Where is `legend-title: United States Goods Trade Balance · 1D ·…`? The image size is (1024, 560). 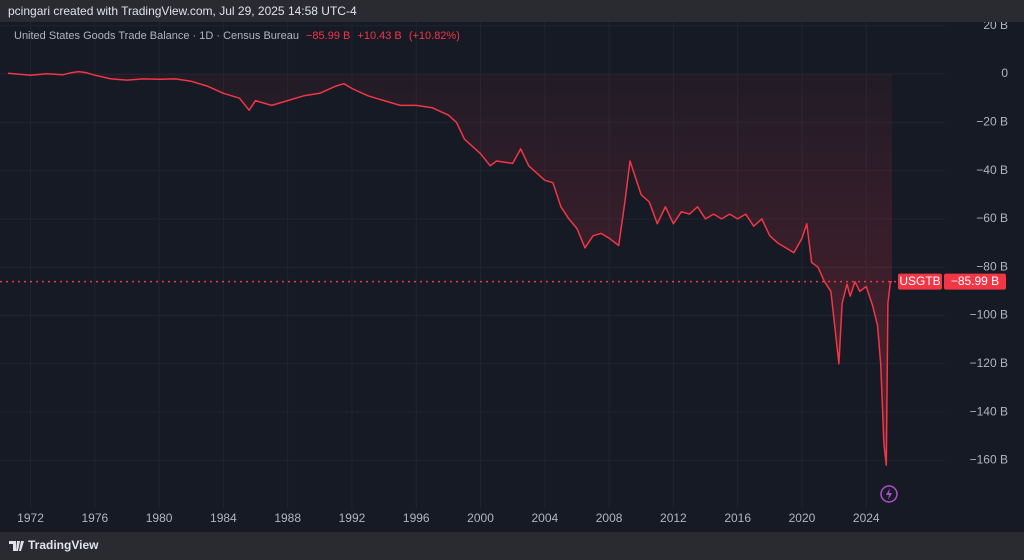 legend-title: United States Goods Trade Balance · 1D ·… is located at coordinates (156, 36).